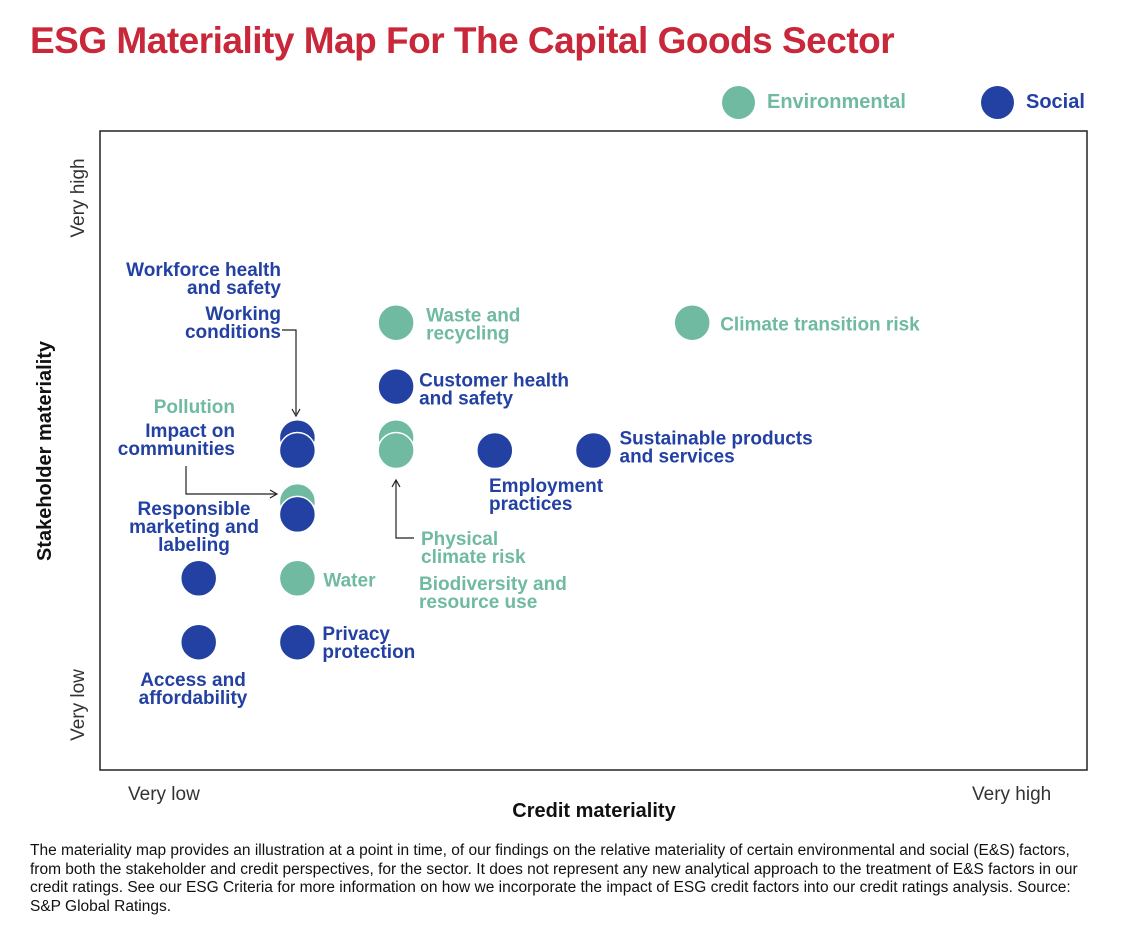 The width and height of the screenshot is (1128, 936). I want to click on y-tick-low: Very low, so click(78, 705).